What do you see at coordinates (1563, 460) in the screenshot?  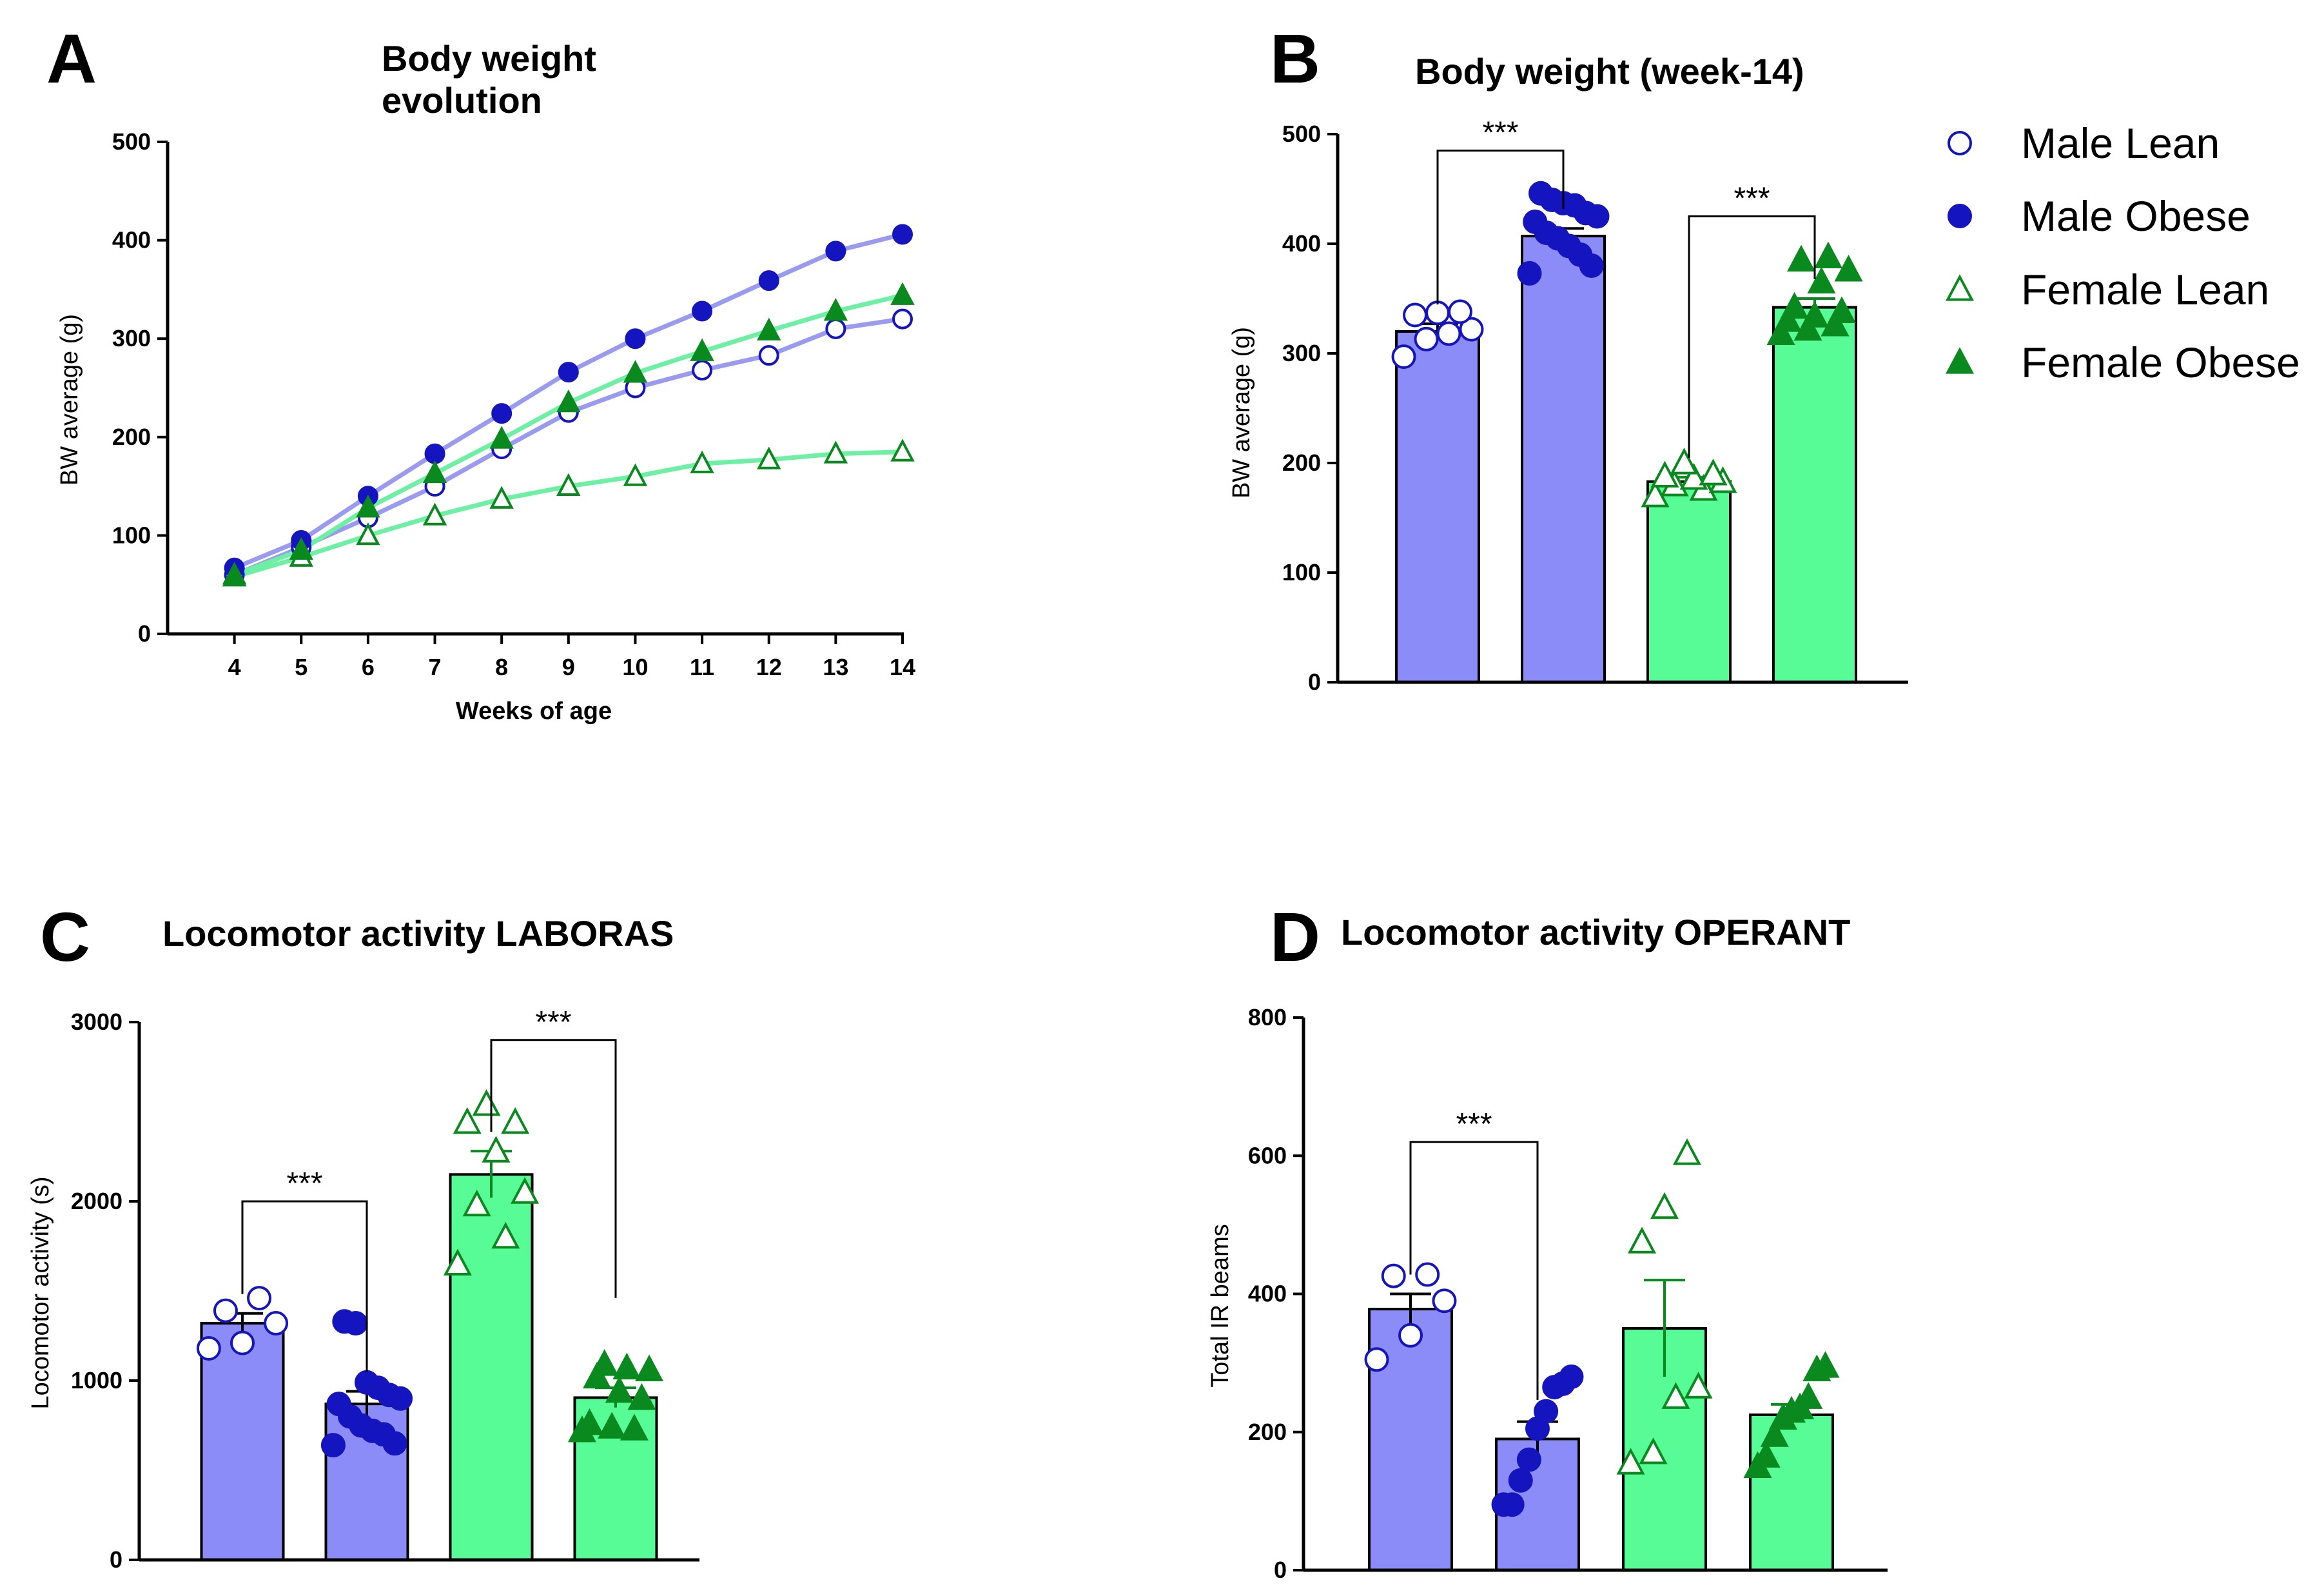 I see `bar-male-obese` at bounding box center [1563, 460].